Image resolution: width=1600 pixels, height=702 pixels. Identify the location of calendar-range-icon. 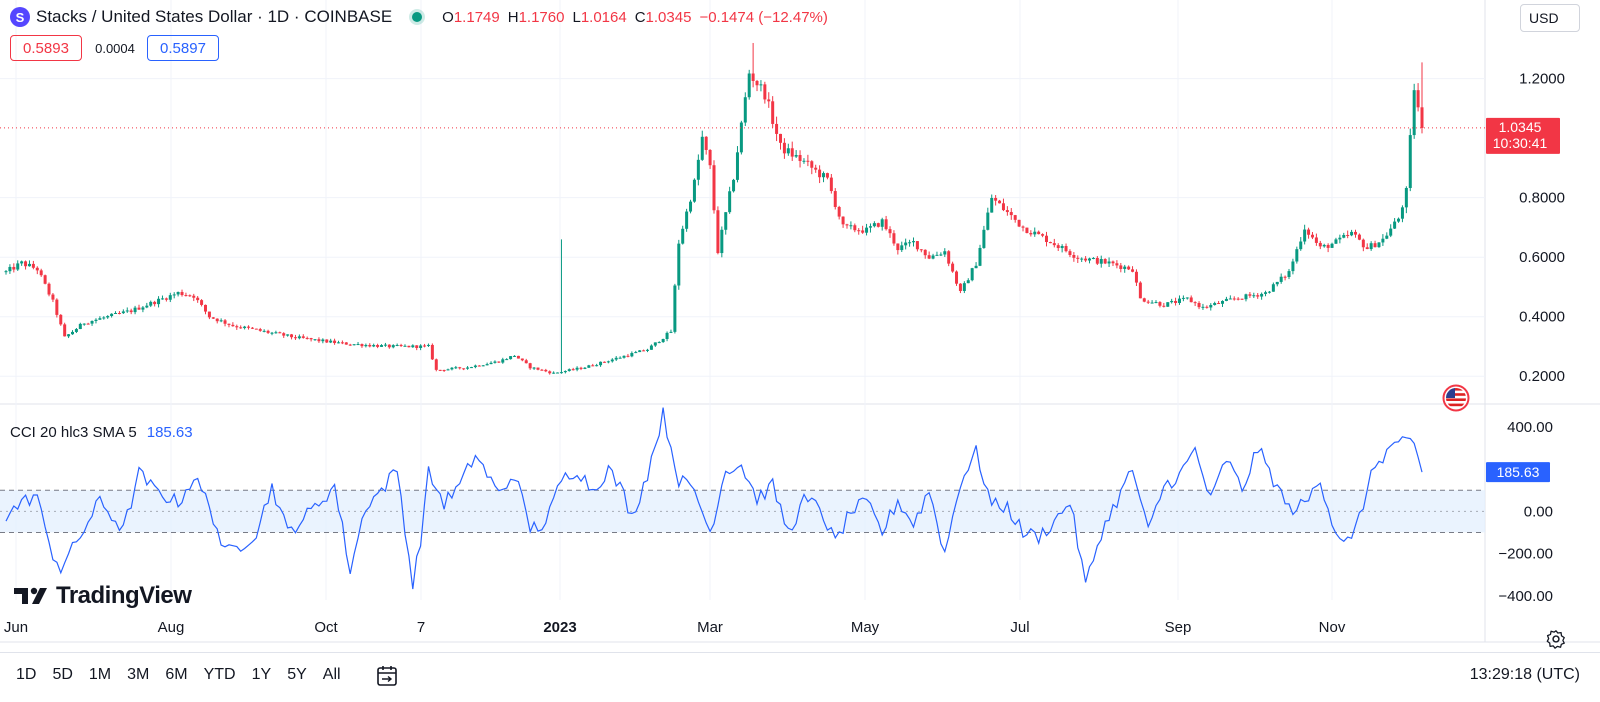
(387, 676).